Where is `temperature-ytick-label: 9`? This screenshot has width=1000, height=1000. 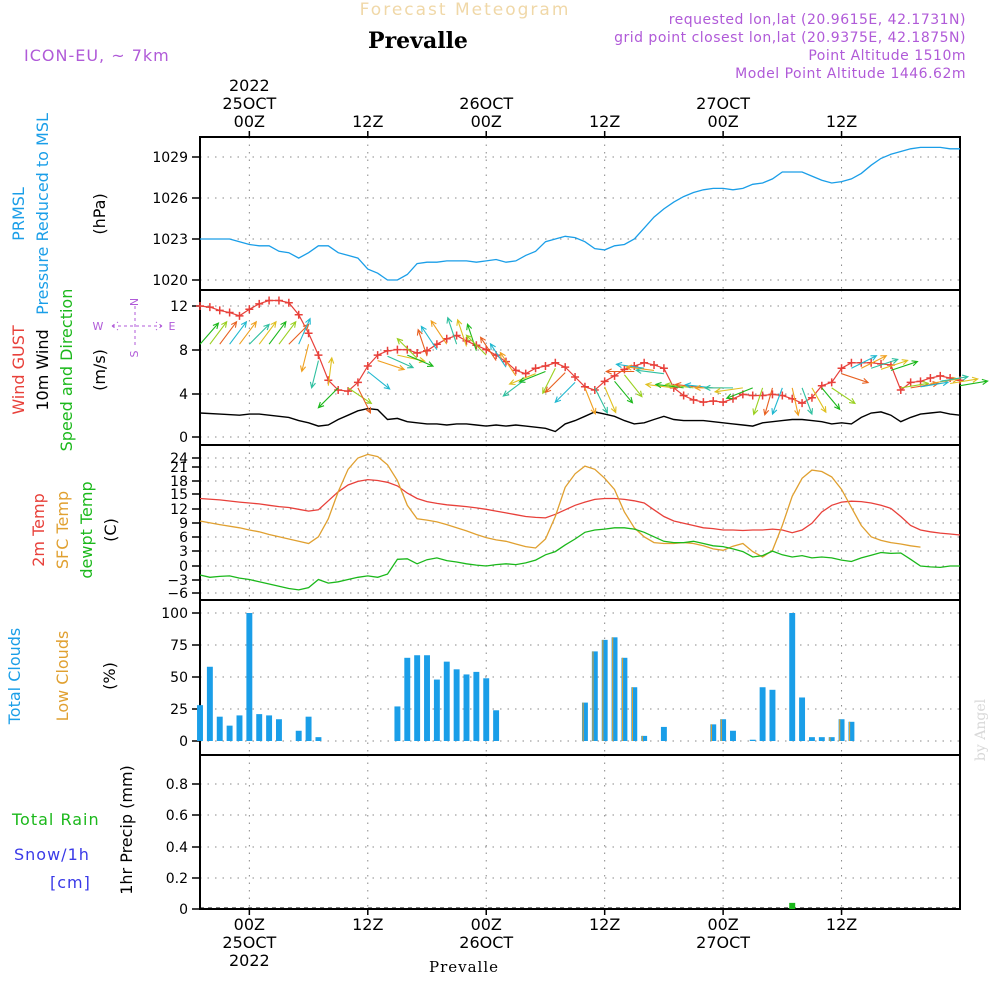
temperature-ytick-label: 9 is located at coordinates (183, 524).